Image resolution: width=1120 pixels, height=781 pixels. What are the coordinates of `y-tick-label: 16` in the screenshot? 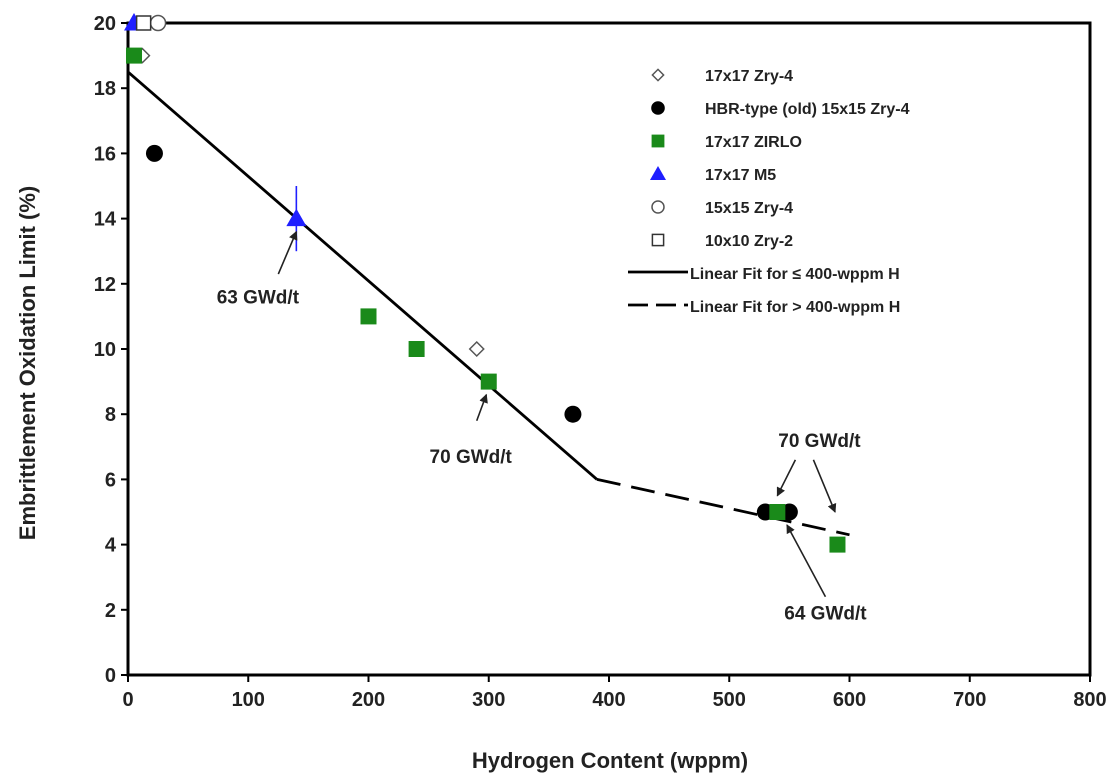 It's located at (105, 154).